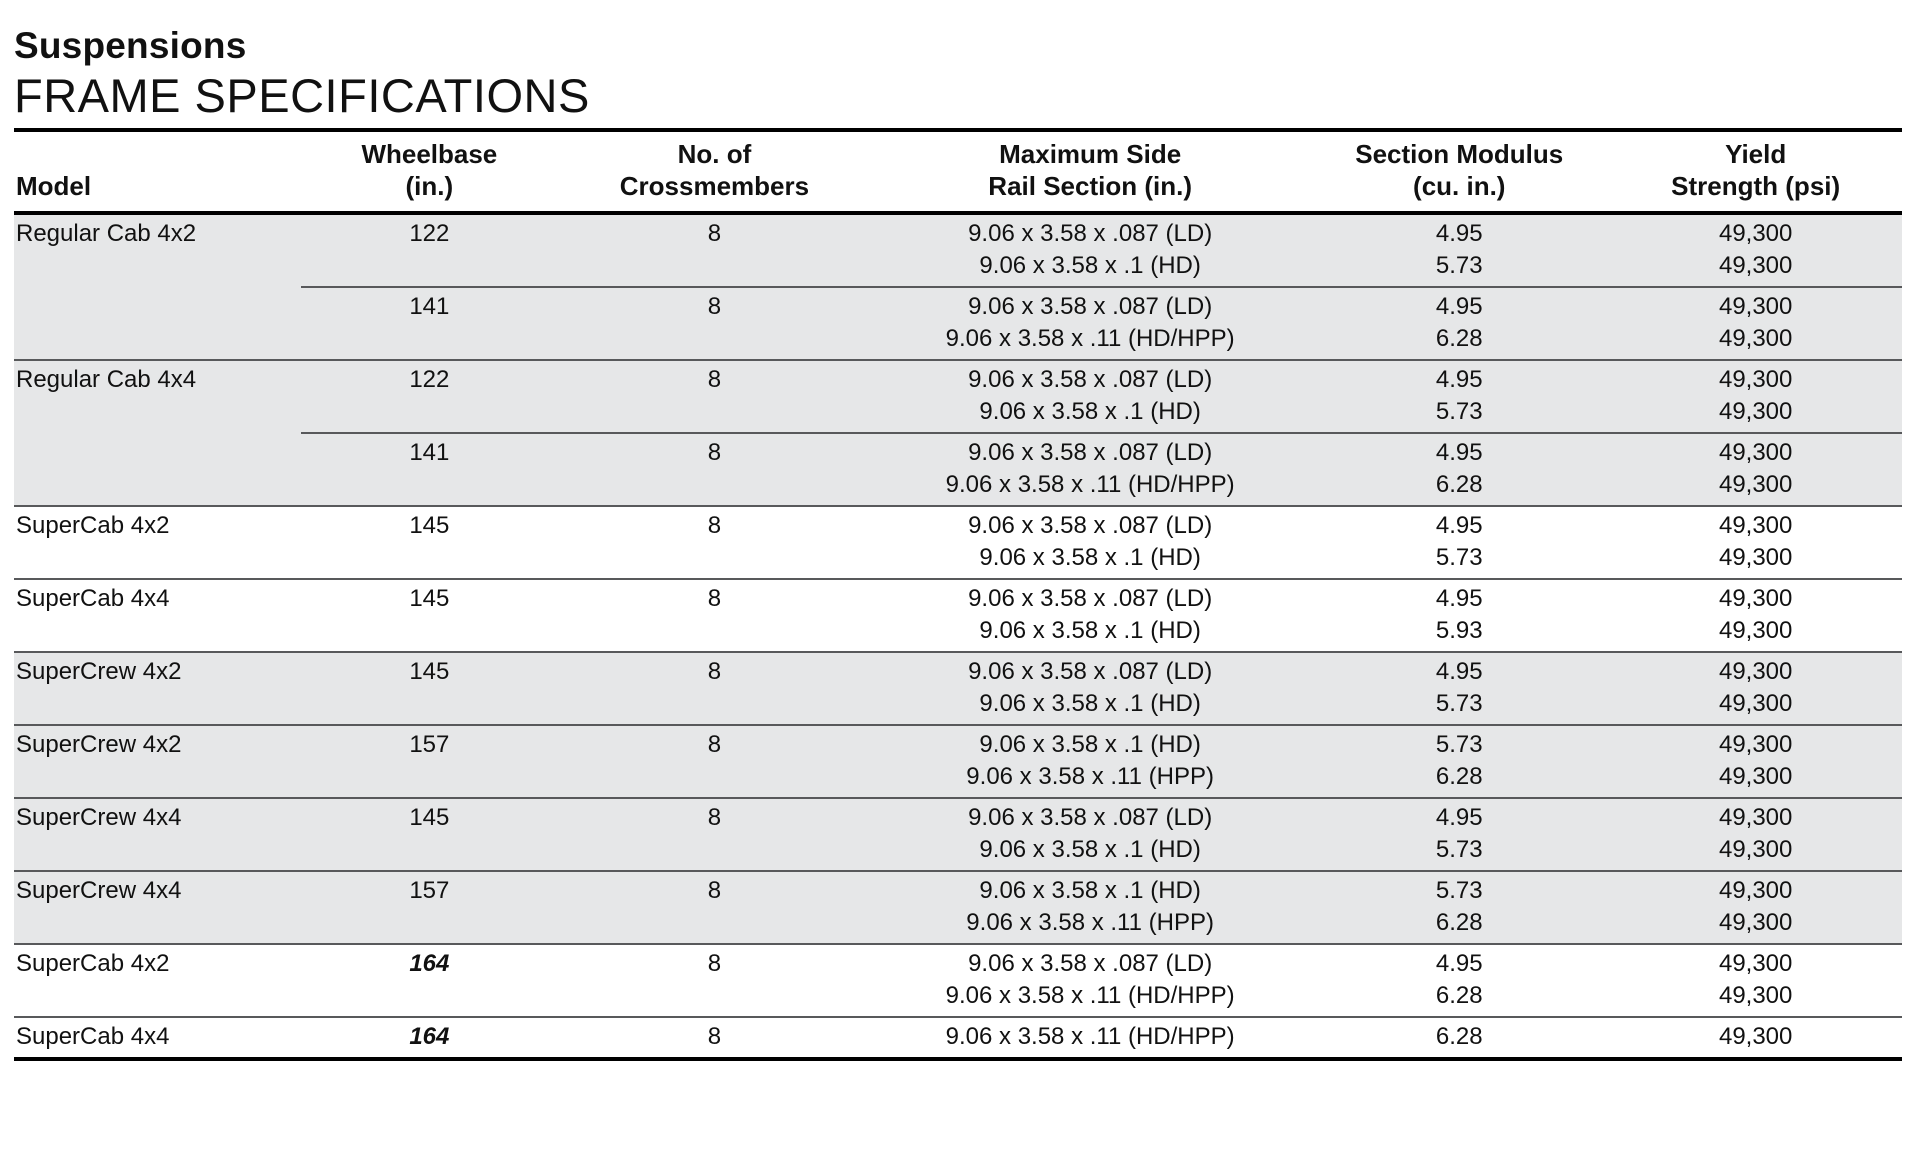 This screenshot has height=1149, width=1928. I want to click on column-header-yield-strength: Yield Strength (psi), so click(1755, 172).